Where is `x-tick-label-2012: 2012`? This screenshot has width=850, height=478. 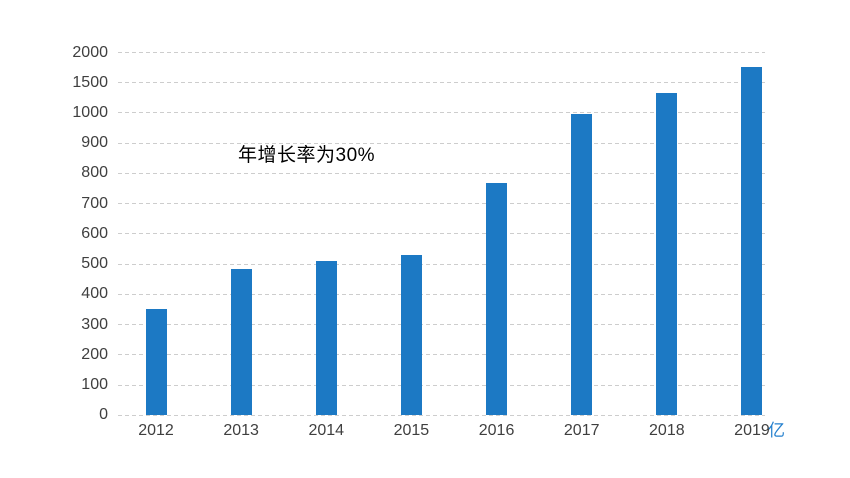 x-tick-label-2012: 2012 is located at coordinates (156, 430).